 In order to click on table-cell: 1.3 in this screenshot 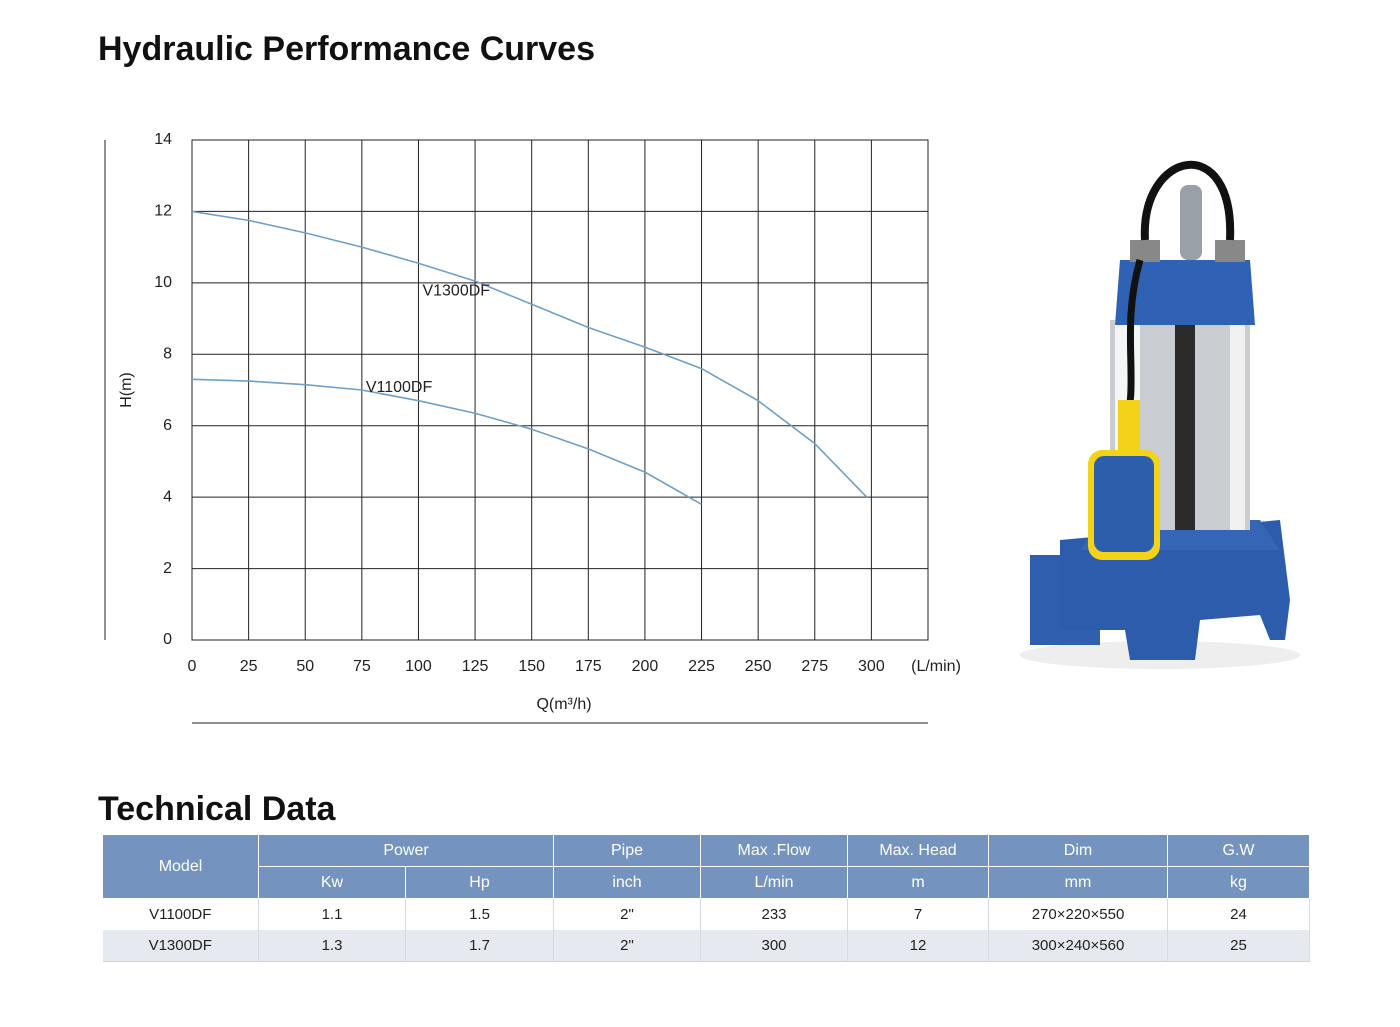, I will do `click(332, 946)`.